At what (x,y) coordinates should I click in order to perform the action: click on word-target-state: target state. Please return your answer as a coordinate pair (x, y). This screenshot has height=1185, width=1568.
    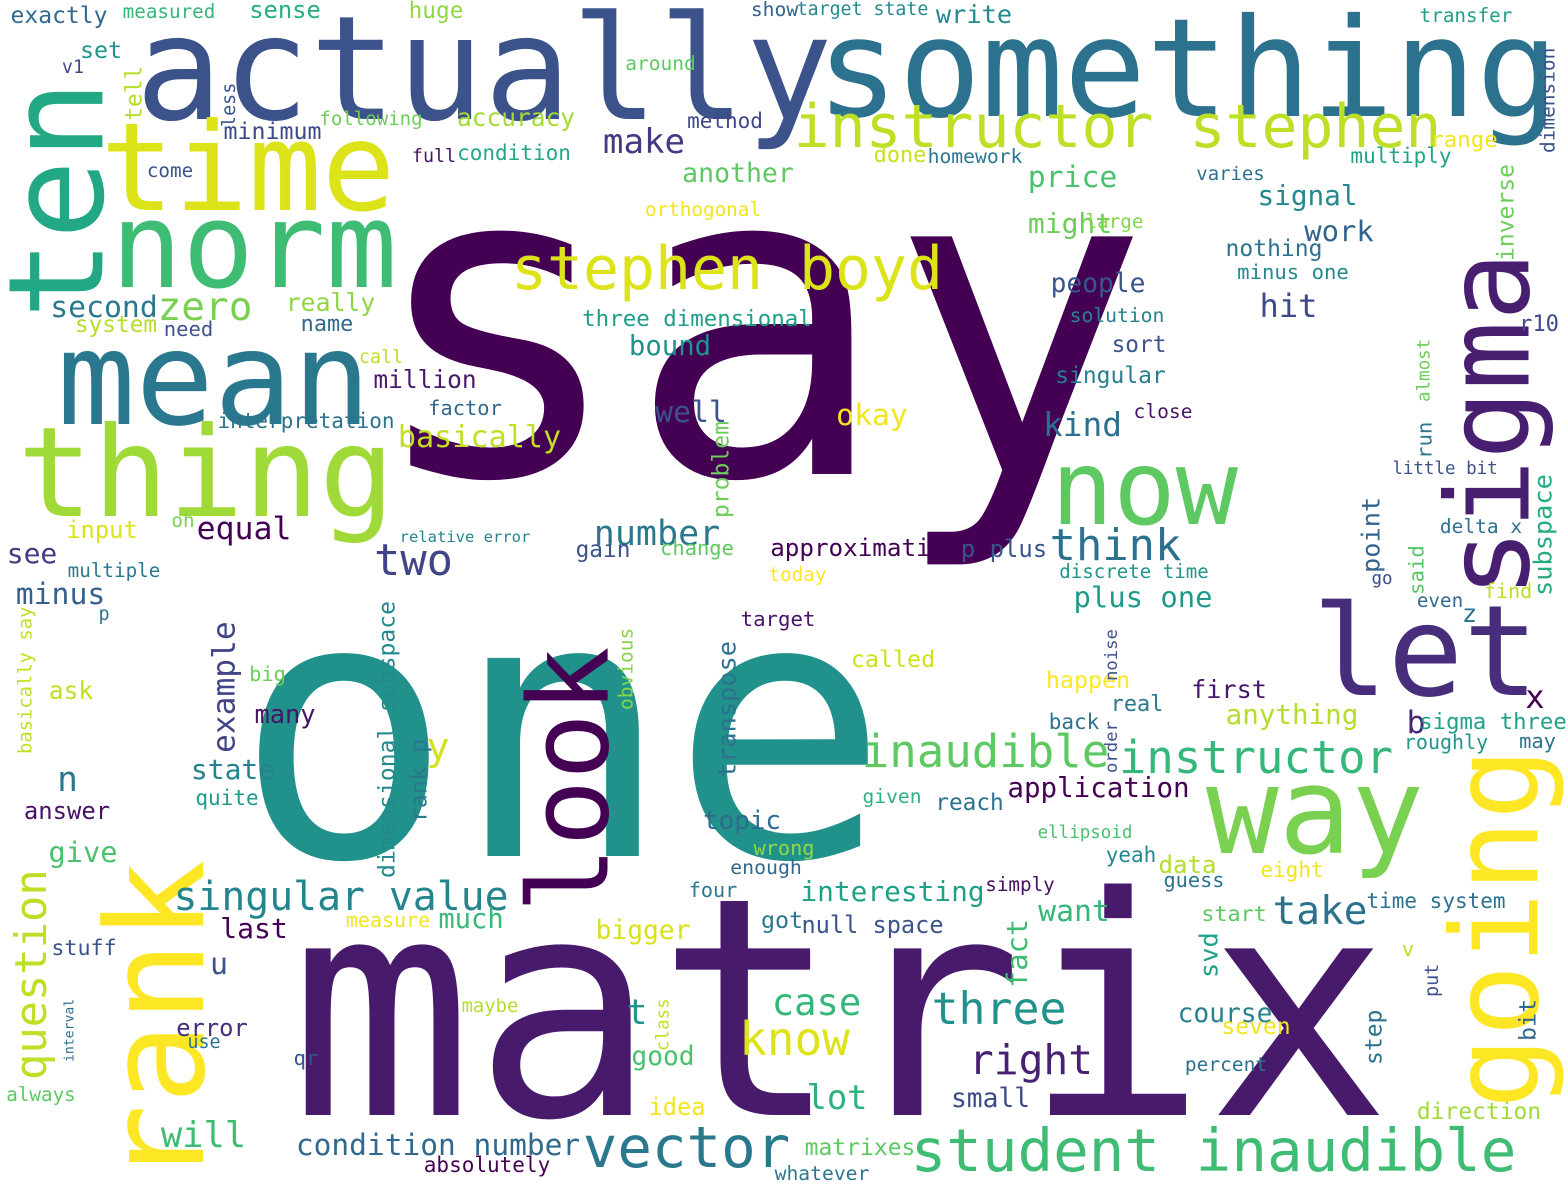
    Looking at the image, I should click on (862, 10).